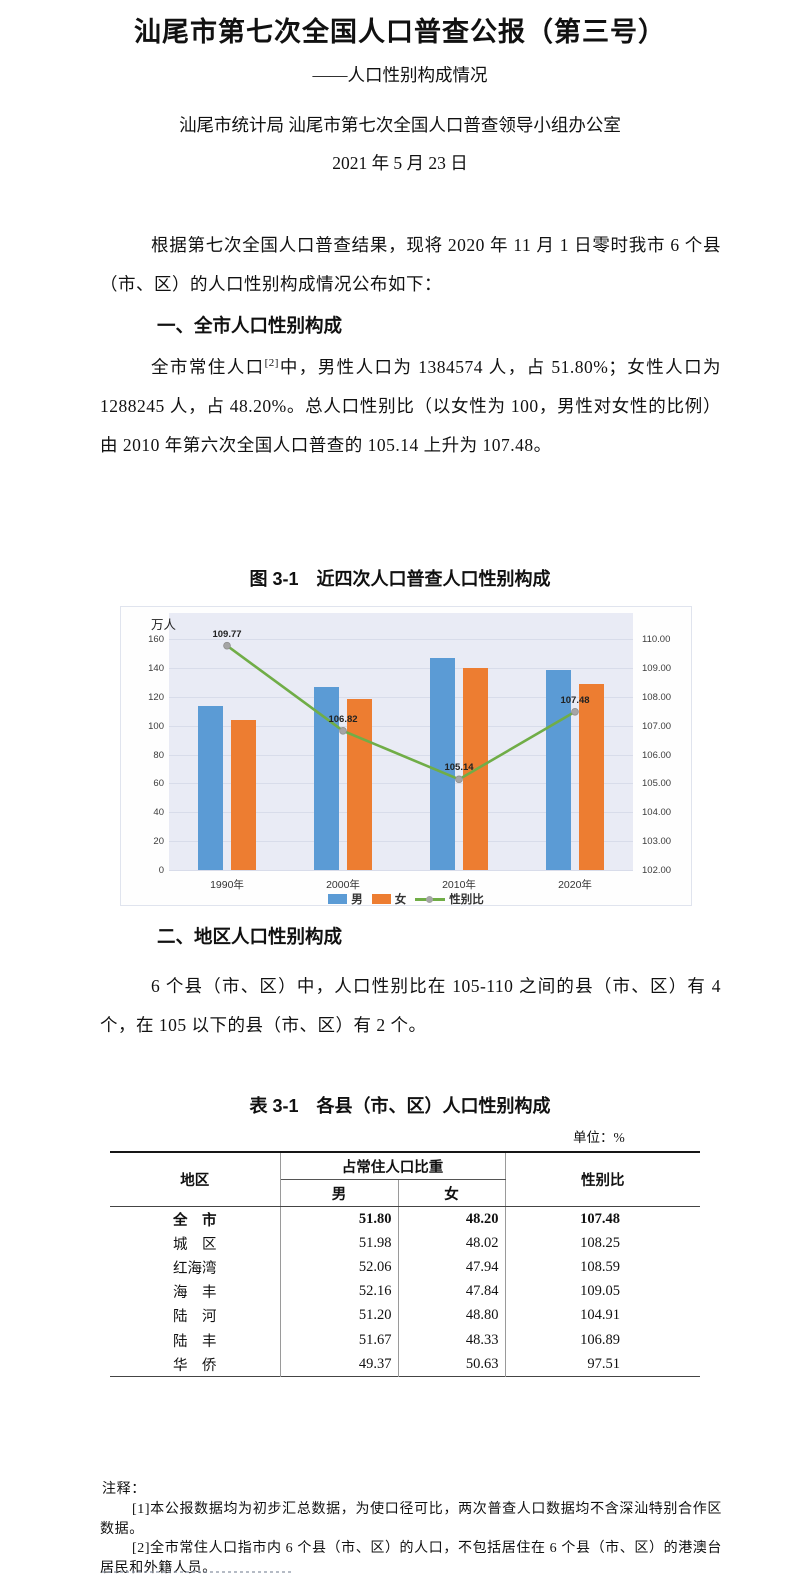  I want to click on notes-label: 注释：, so click(124, 1489).